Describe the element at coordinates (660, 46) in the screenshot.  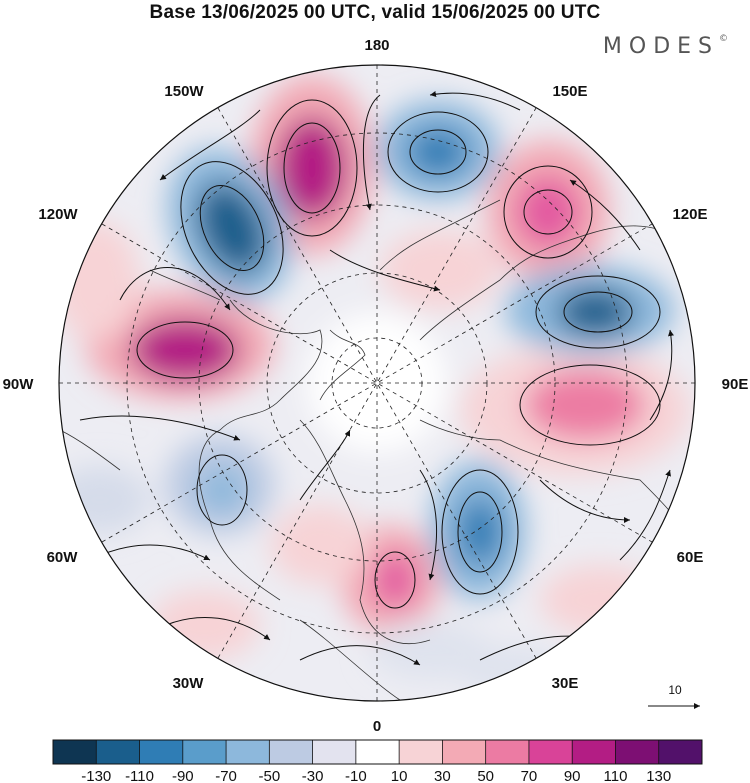
I see `brand-text: MODES` at that location.